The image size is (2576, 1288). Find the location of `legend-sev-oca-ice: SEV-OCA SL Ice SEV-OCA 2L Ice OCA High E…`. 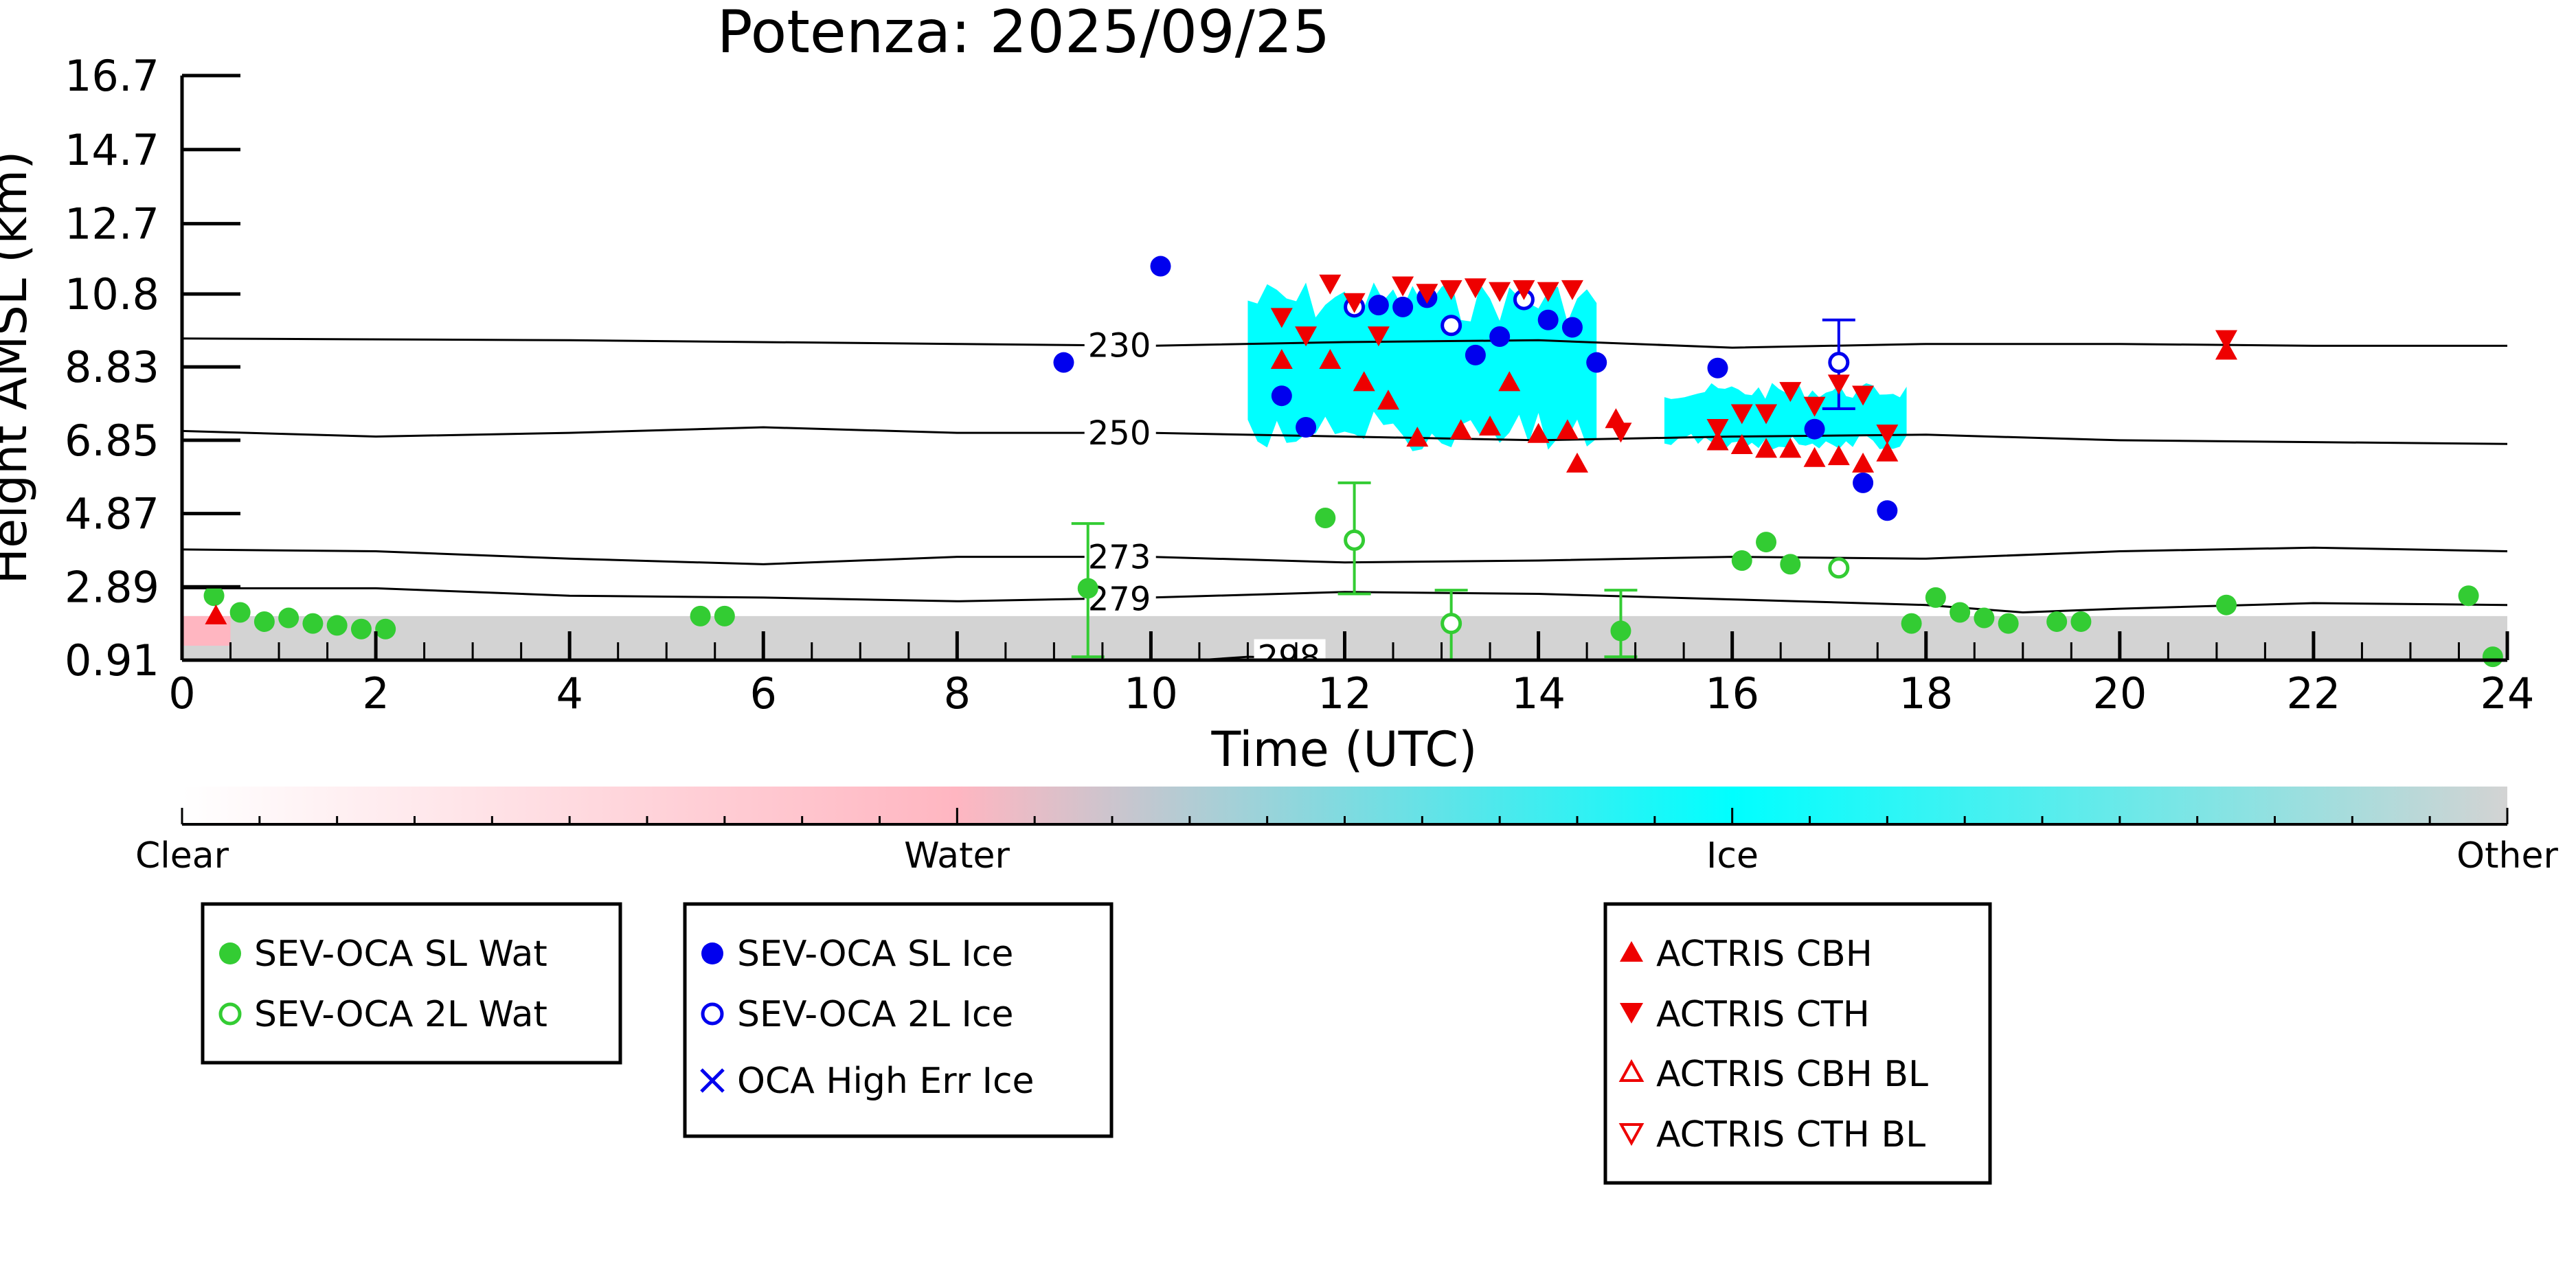

legend-sev-oca-ice: SEV-OCA SL Ice SEV-OCA 2L Ice OCA High E… is located at coordinates (898, 1020).